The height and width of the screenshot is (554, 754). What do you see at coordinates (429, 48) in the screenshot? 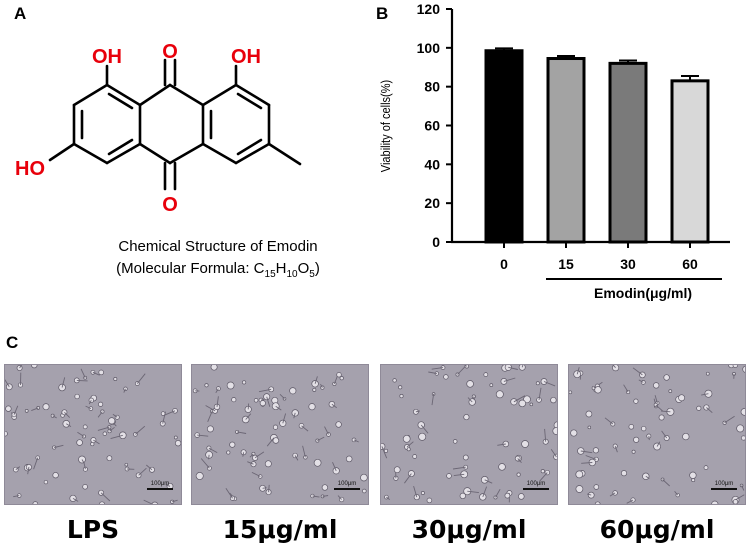
I see `y-tick-label: 100` at bounding box center [429, 48].